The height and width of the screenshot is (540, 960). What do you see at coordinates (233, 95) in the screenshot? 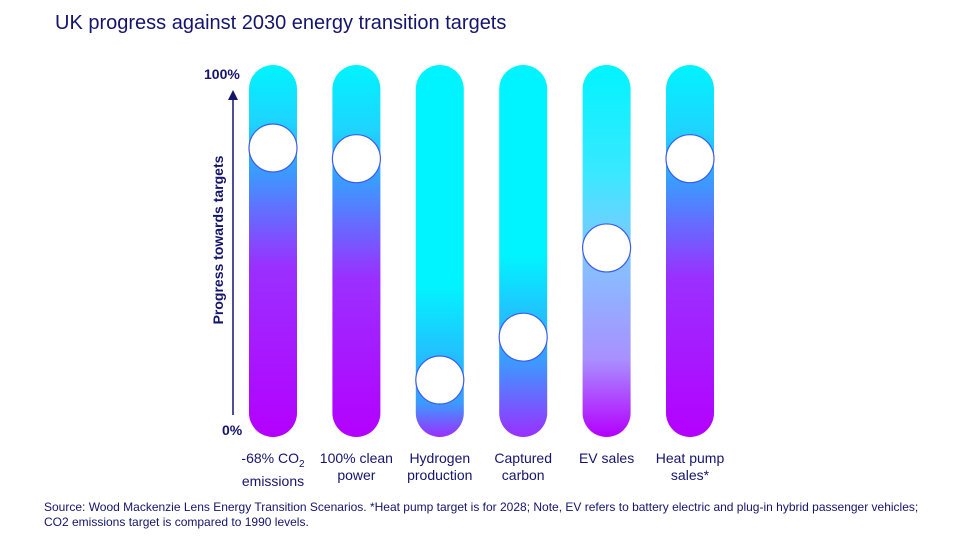
I see `arrow-up-icon` at bounding box center [233, 95].